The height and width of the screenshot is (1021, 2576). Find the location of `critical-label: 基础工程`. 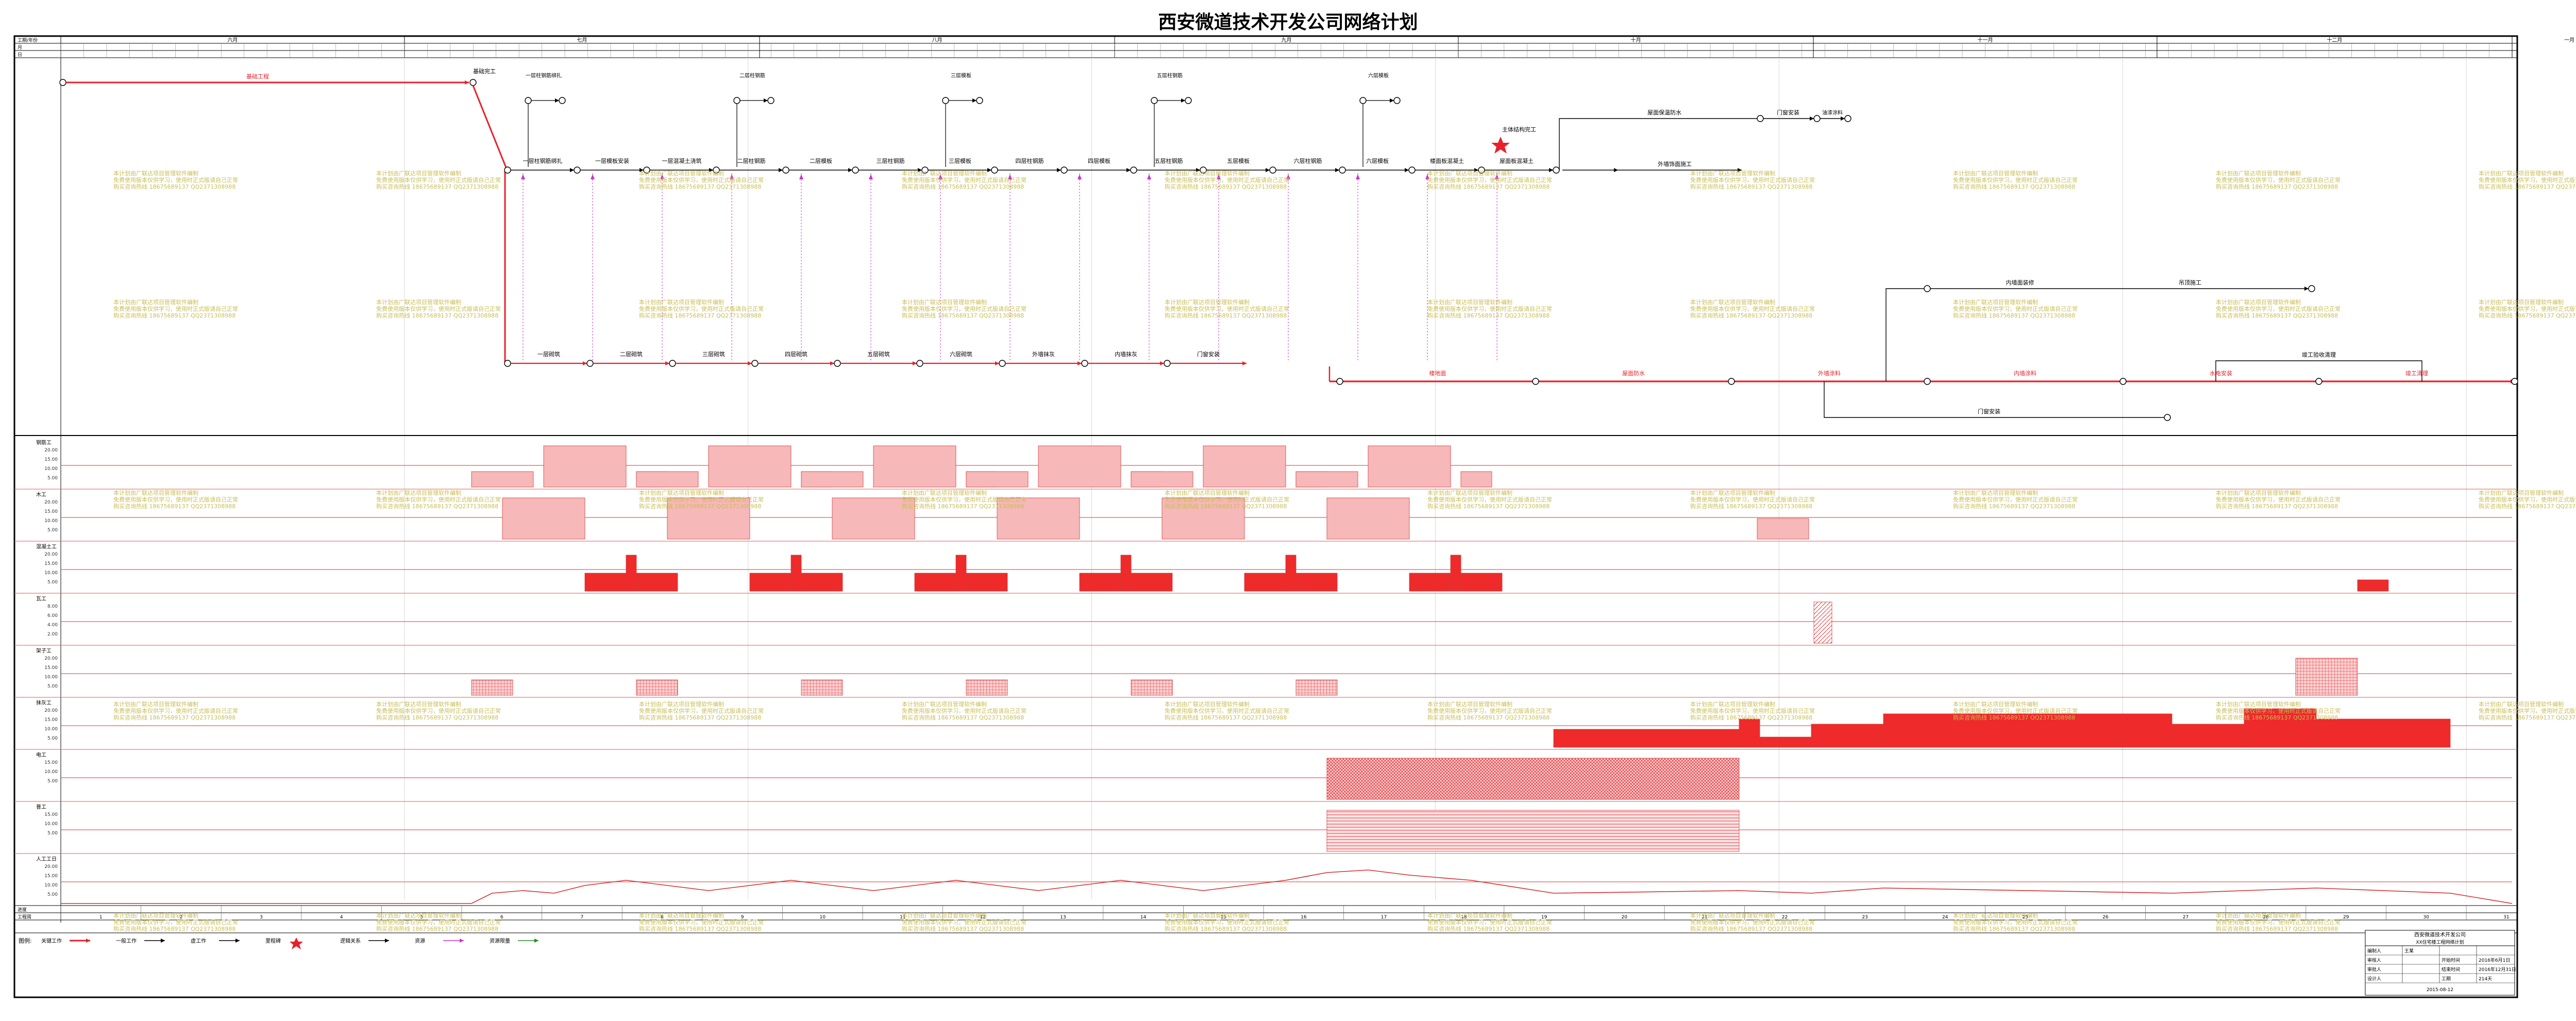

critical-label: 基础工程 is located at coordinates (257, 76).